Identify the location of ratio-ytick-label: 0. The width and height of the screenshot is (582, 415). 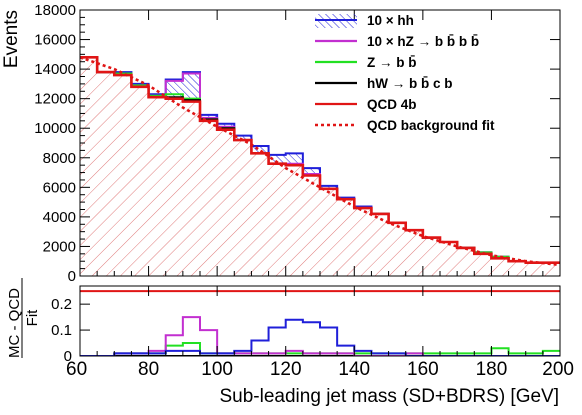
(68, 356).